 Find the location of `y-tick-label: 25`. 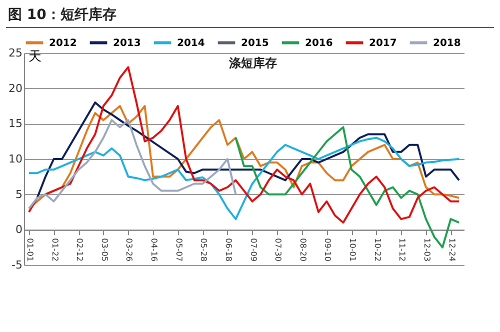

y-tick-label: 25 is located at coordinates (15, 53).